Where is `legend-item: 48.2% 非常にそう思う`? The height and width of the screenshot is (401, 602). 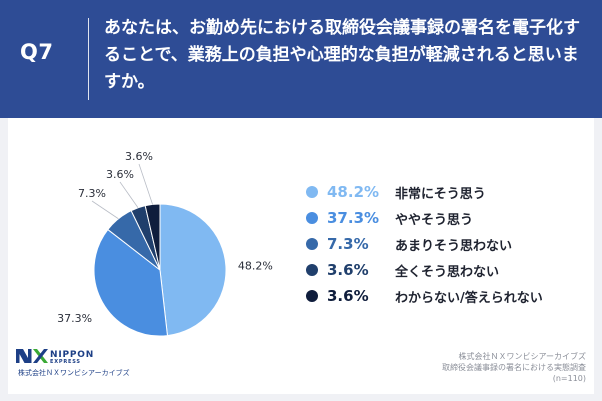 legend-item: 48.2% 非常にそう思う is located at coordinates (446, 192).